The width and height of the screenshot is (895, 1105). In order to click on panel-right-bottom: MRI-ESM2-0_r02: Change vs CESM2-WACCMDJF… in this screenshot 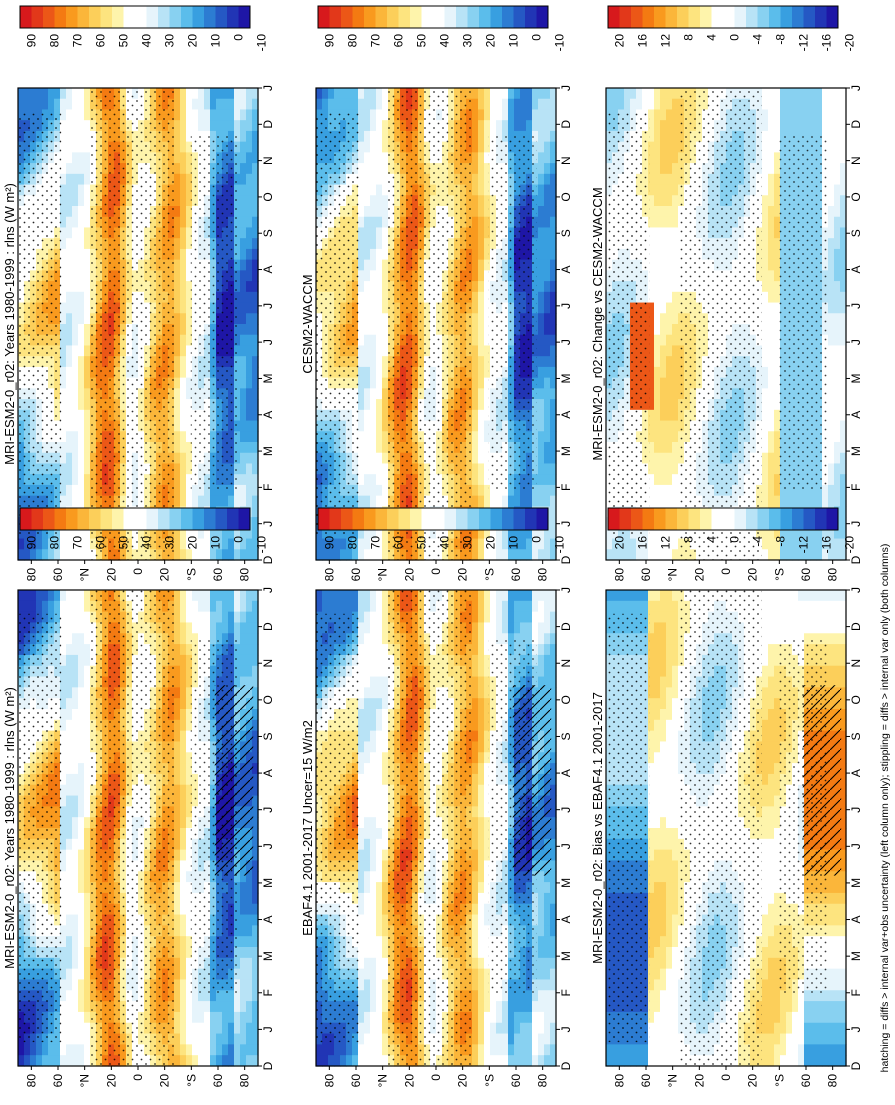, I will do `click(726, 333)`.